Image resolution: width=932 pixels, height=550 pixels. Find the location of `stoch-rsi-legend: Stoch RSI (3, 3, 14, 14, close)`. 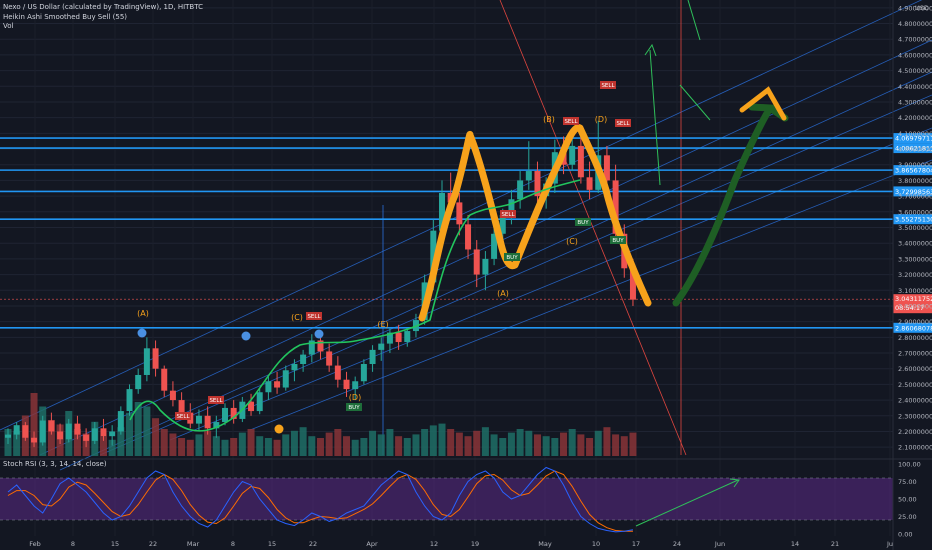

stoch-rsi-legend: Stoch RSI (3, 3, 14, 14, close) is located at coordinates (55, 464).